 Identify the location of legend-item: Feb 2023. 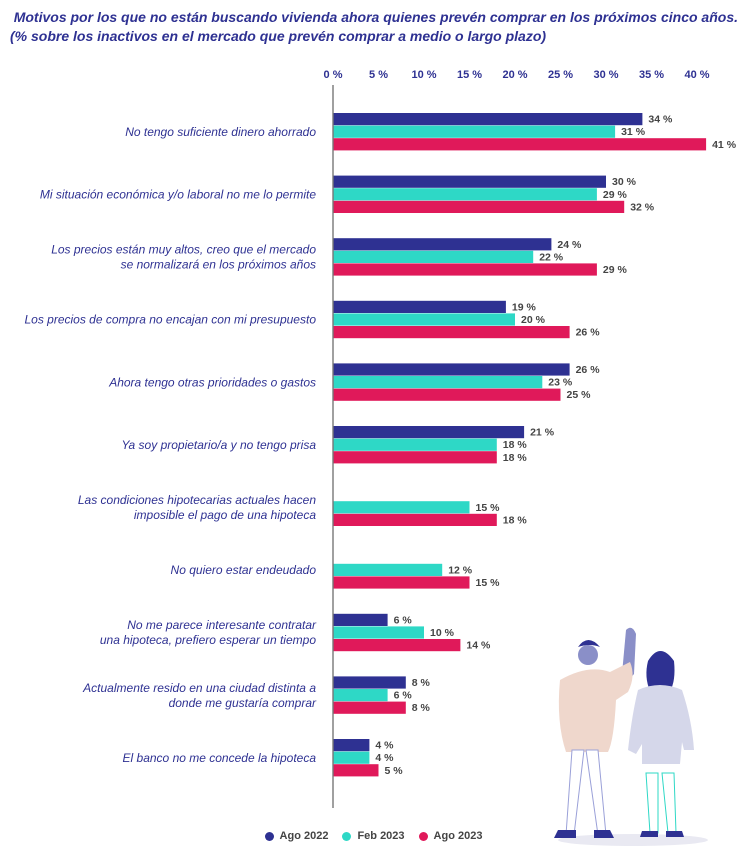
(373, 836).